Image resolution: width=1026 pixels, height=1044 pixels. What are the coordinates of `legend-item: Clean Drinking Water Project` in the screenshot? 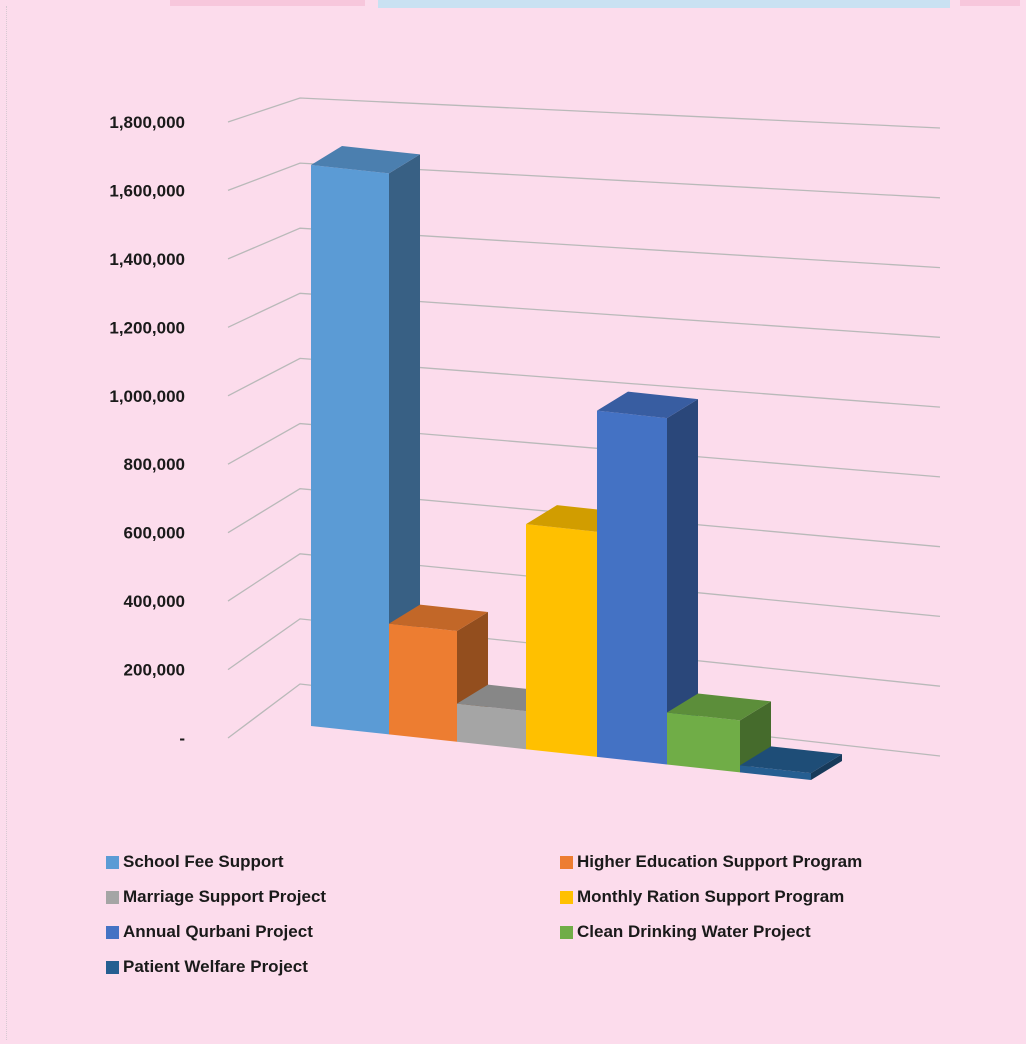 It's located at (770, 932).